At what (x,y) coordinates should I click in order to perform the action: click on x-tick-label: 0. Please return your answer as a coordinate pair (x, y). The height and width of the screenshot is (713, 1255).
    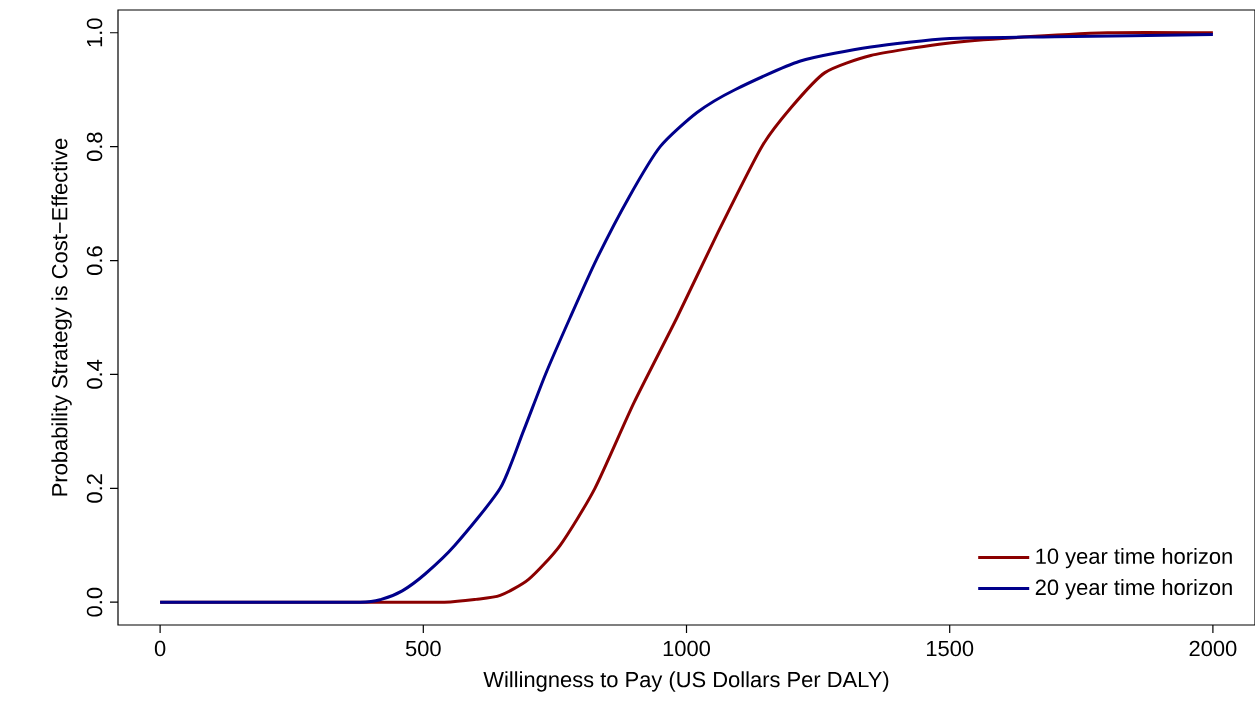
    Looking at the image, I should click on (160, 648).